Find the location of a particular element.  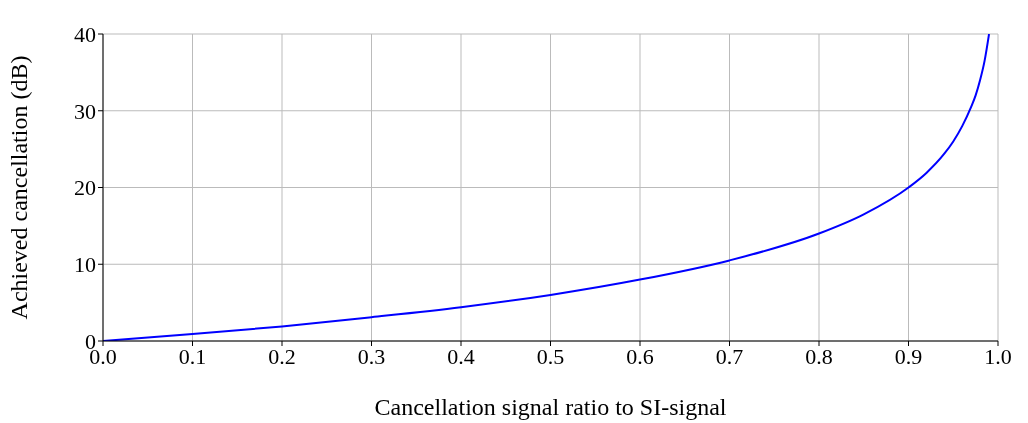

y-axis-title: Achieved cancellation (dB) is located at coordinates (18, 187).